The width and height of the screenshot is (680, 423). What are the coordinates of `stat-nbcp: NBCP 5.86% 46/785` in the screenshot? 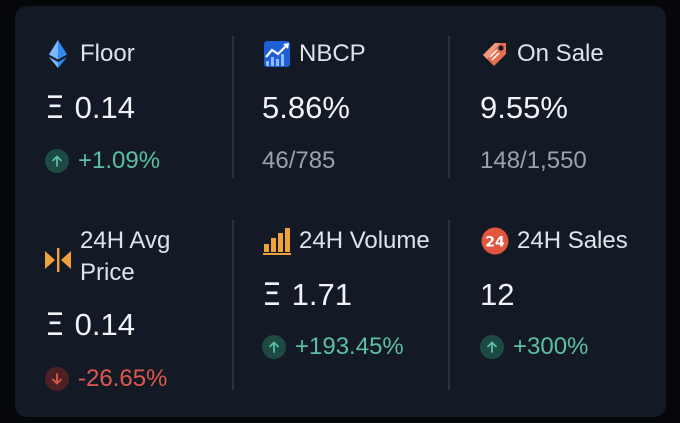 It's located at (341, 103).